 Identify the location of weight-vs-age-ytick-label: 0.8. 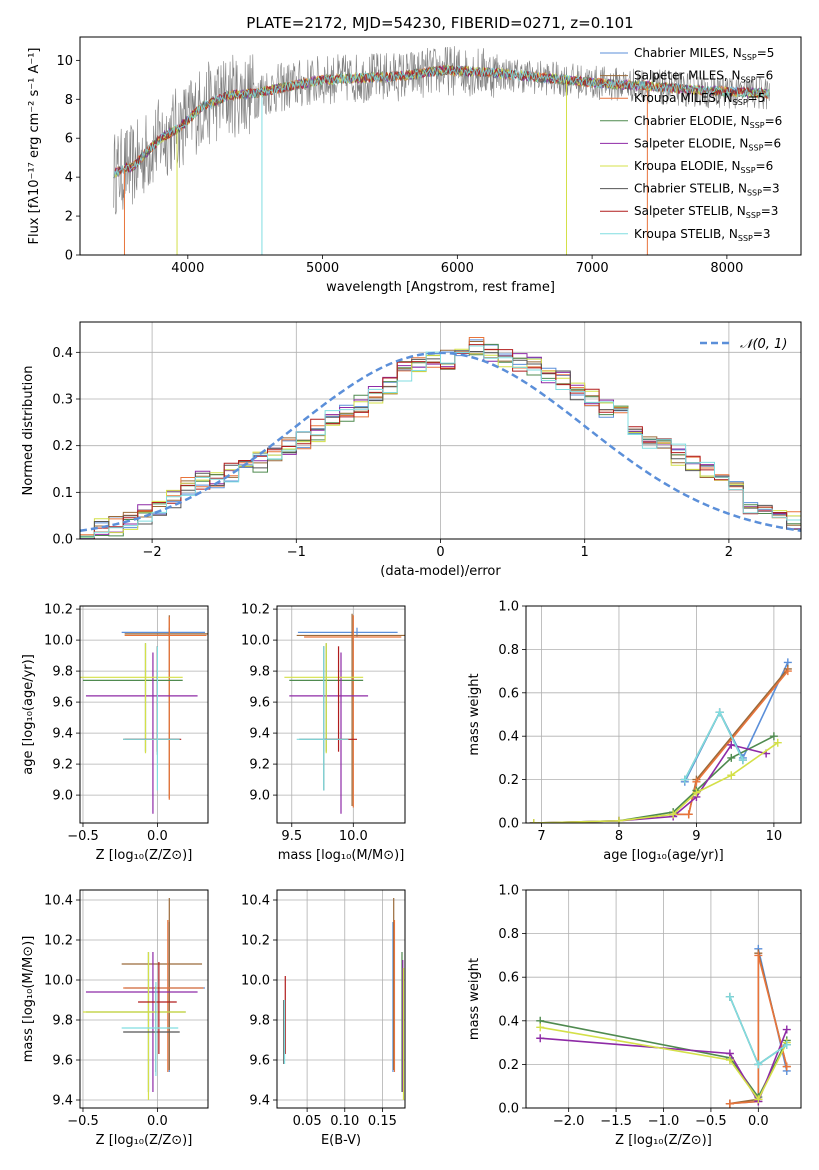
(508, 650).